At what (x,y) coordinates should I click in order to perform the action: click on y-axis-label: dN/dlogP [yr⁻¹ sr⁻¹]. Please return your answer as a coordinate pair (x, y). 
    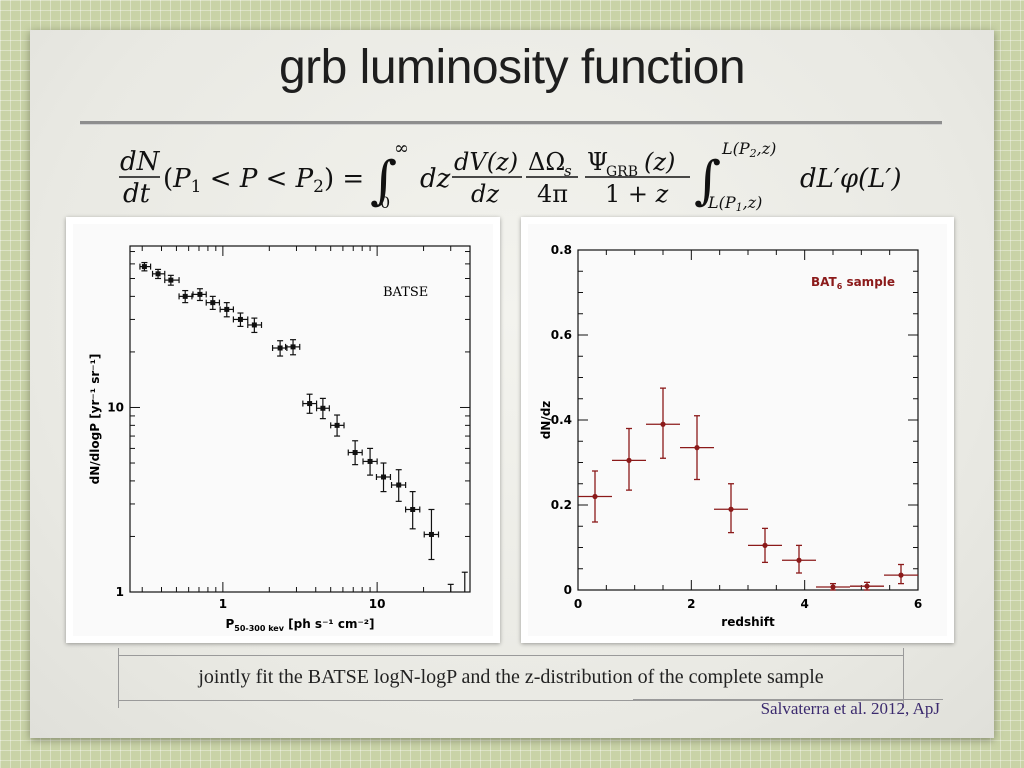
    Looking at the image, I should click on (95, 419).